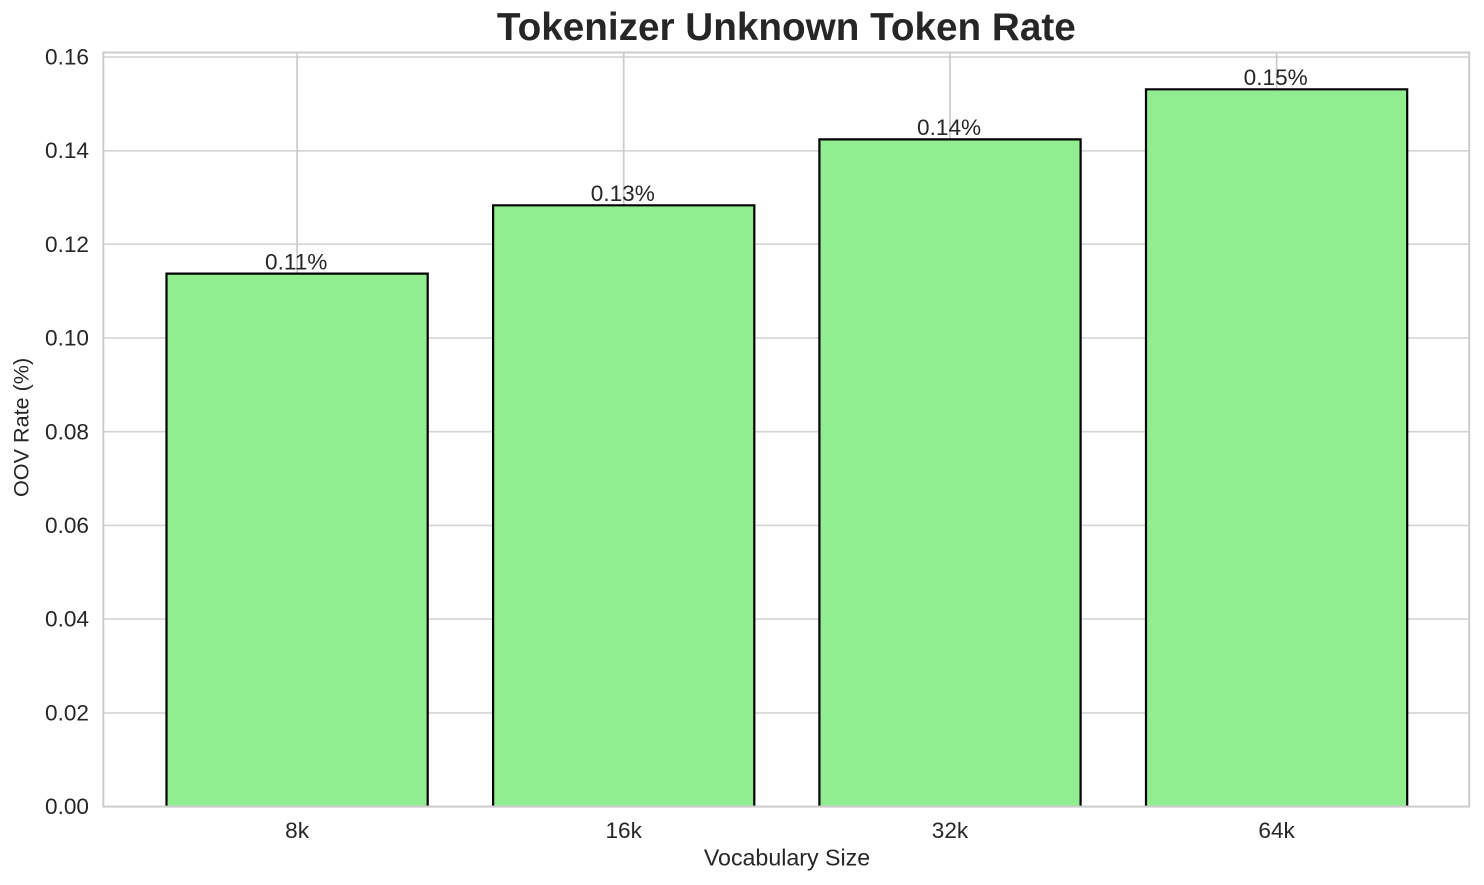 Image resolution: width=1484 pixels, height=885 pixels. I want to click on svg-text: 0.15%, so click(1276, 77).